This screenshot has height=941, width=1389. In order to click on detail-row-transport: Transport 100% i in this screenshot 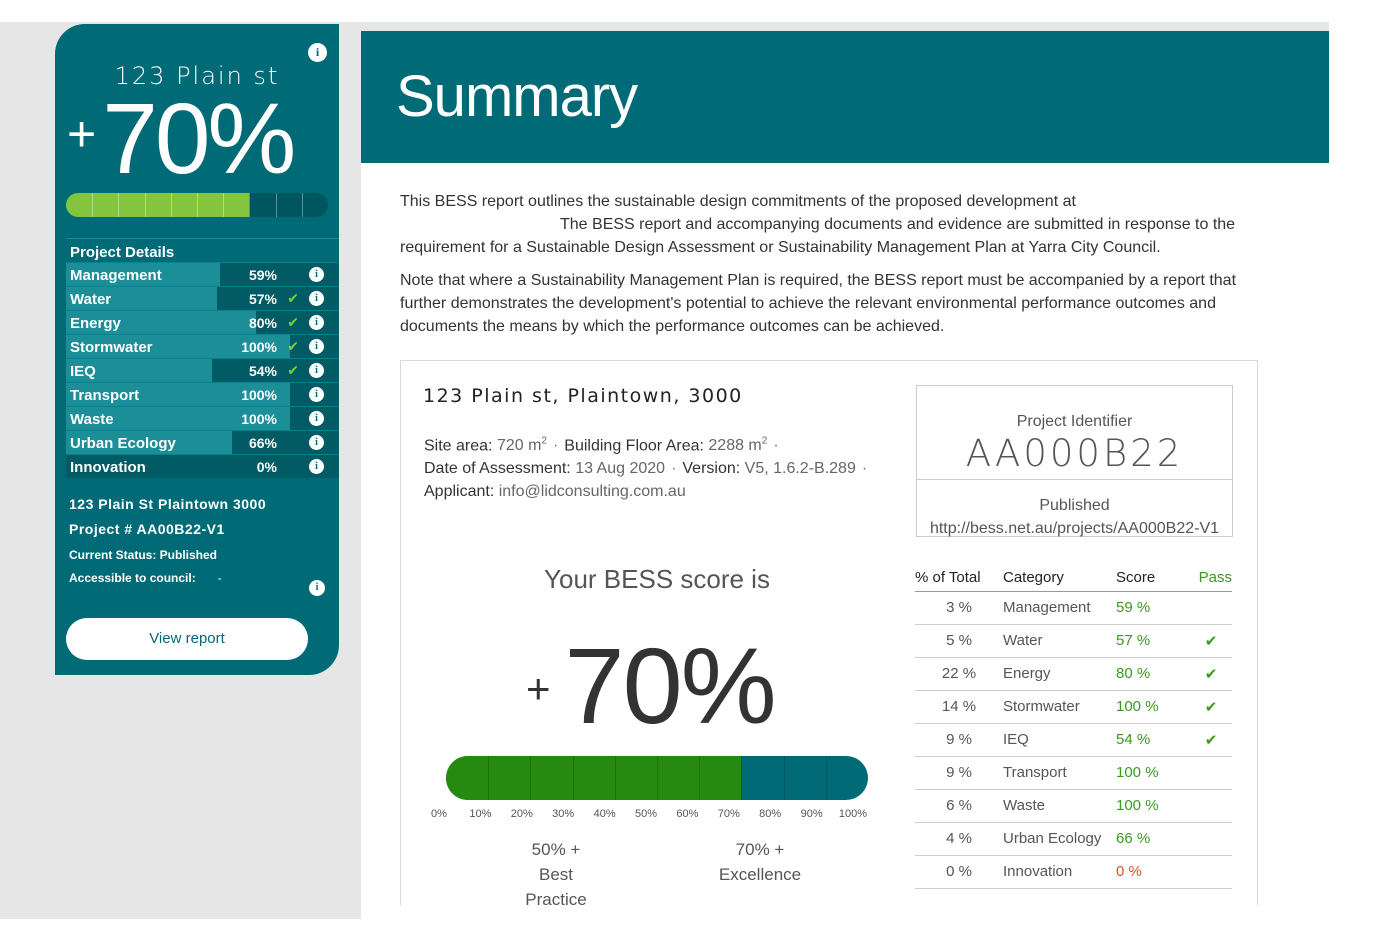, I will do `click(202, 394)`.